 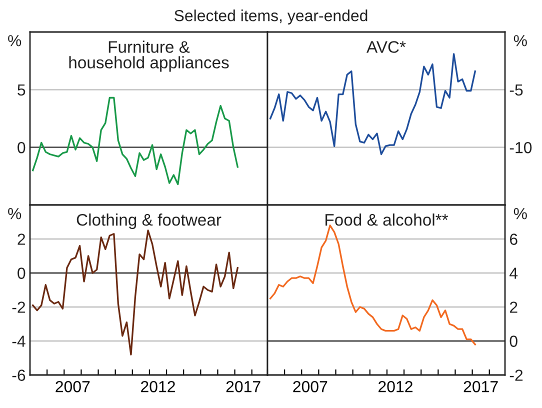 What do you see at coordinates (386, 47) in the screenshot?
I see `chart-title: AVC*` at bounding box center [386, 47].